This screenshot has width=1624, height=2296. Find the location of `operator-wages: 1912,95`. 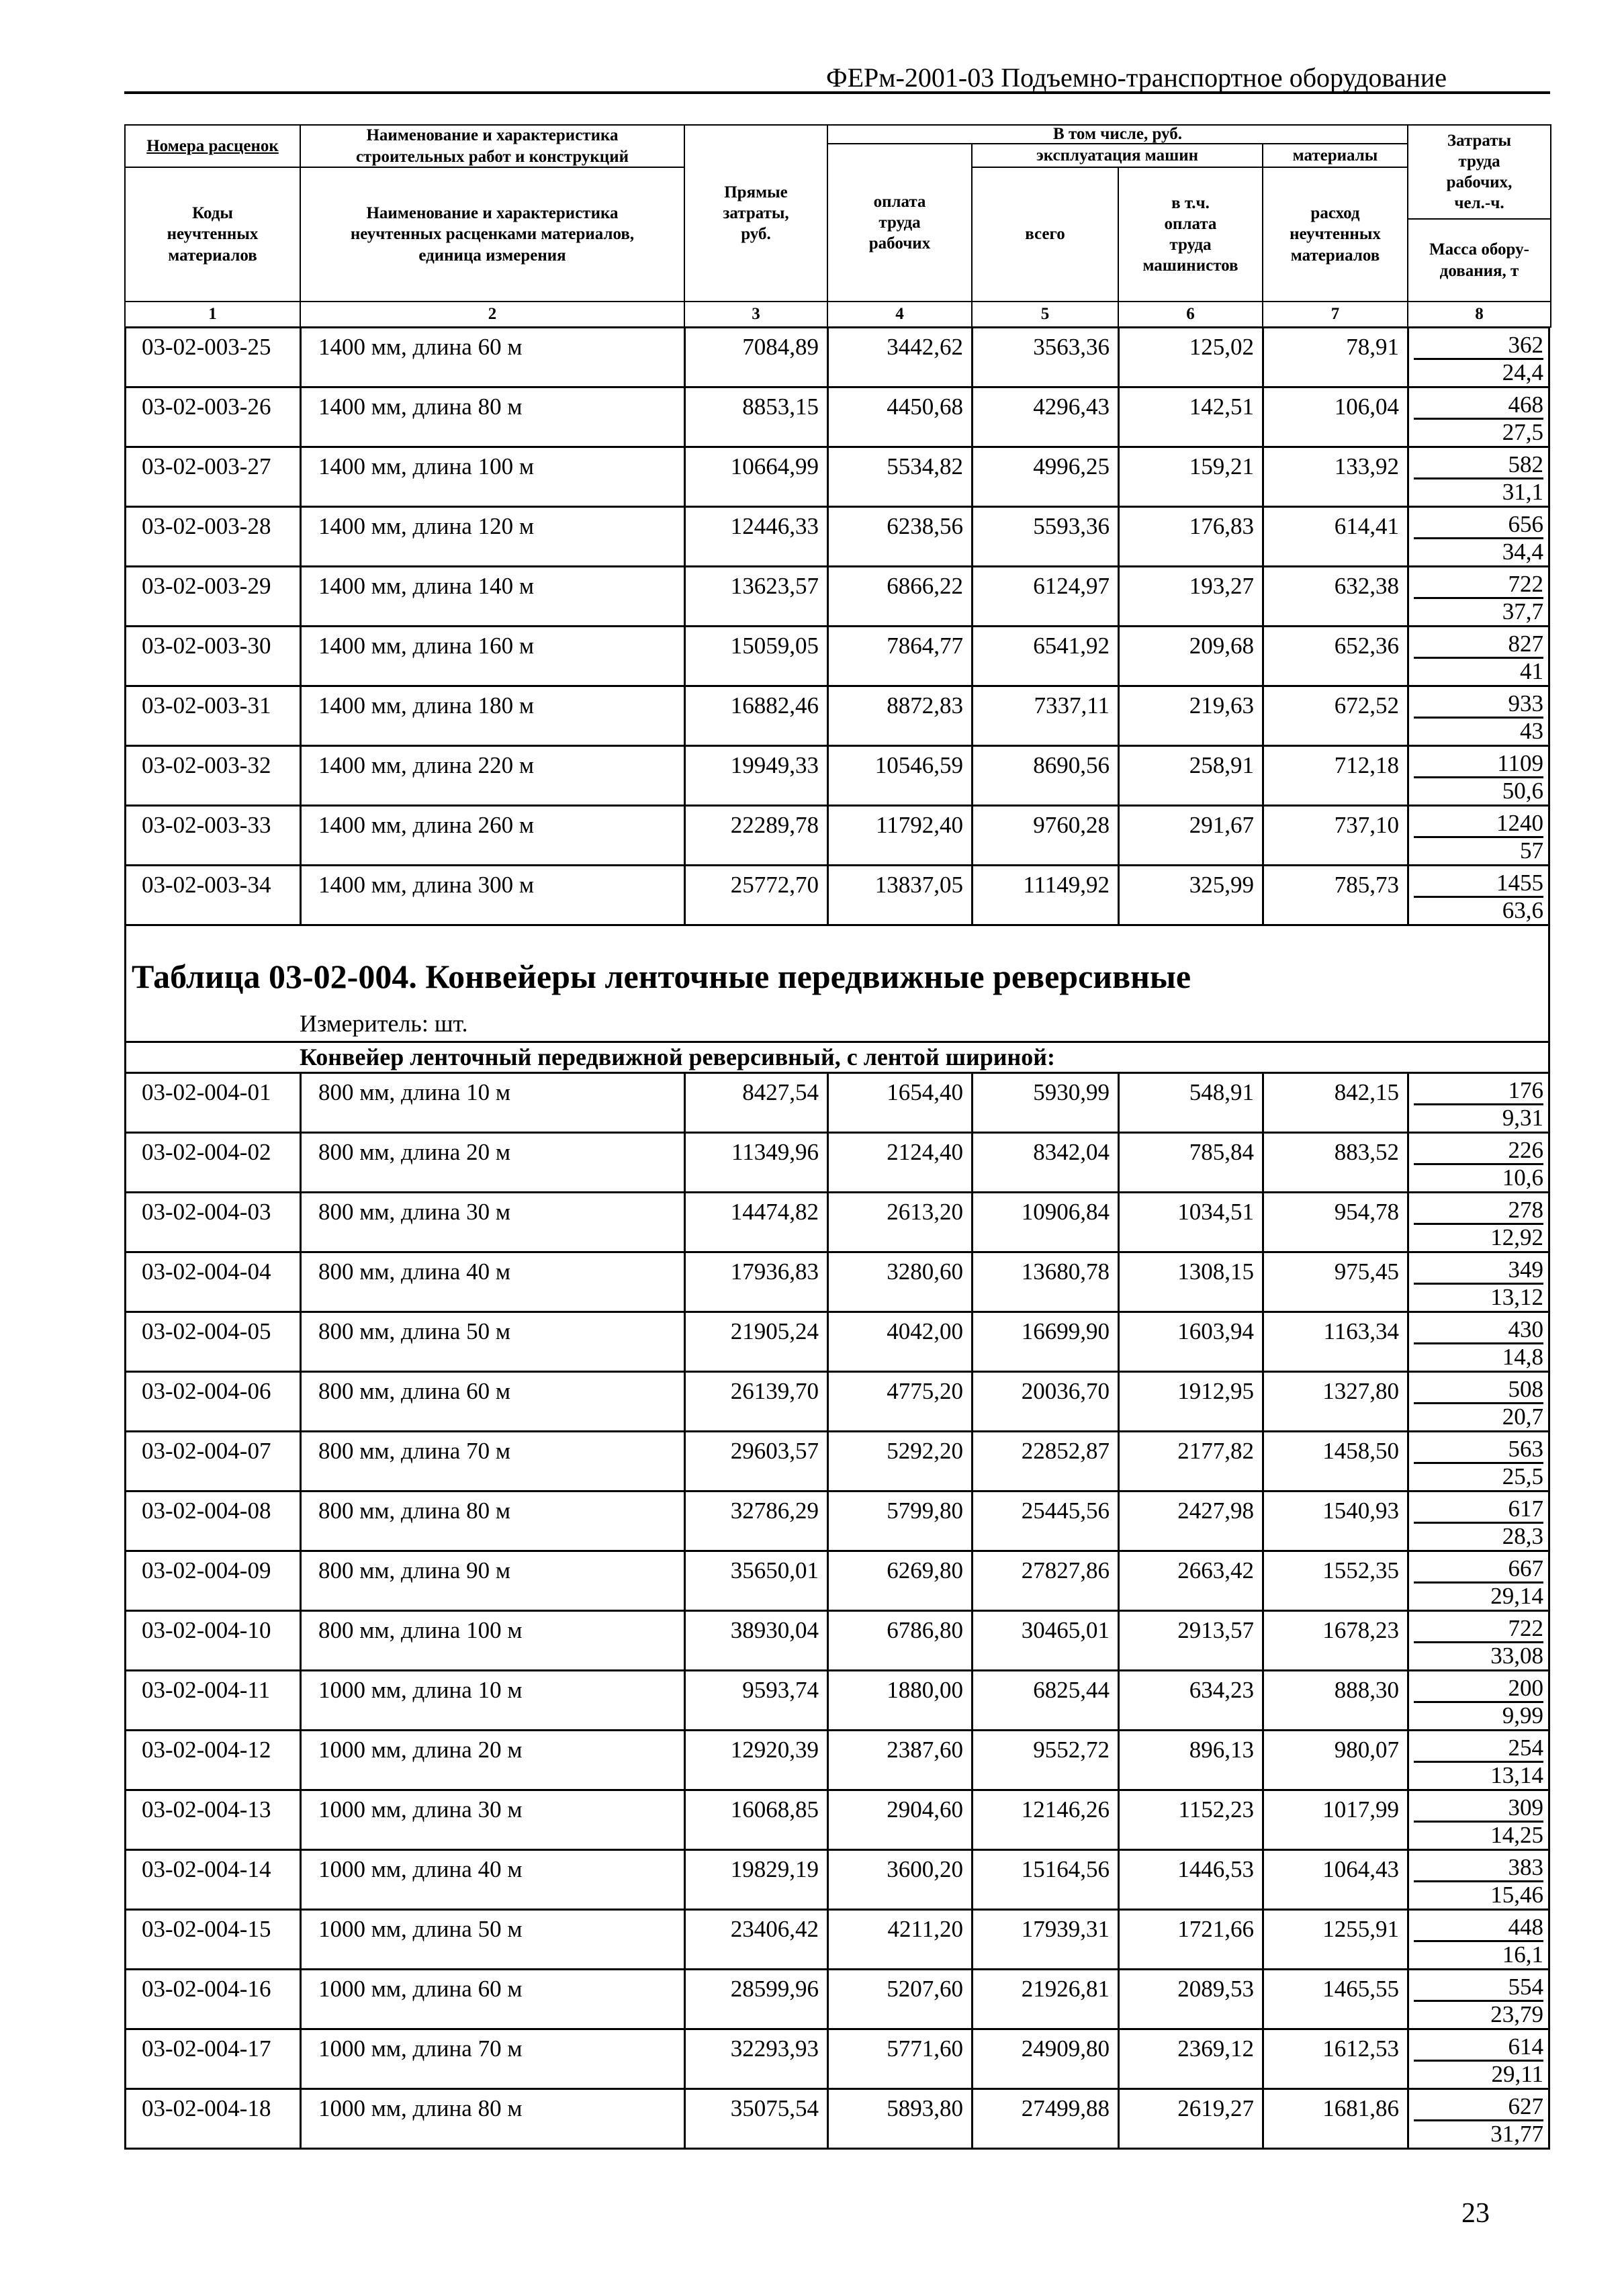

operator-wages: 1912,95 is located at coordinates (1215, 1391).